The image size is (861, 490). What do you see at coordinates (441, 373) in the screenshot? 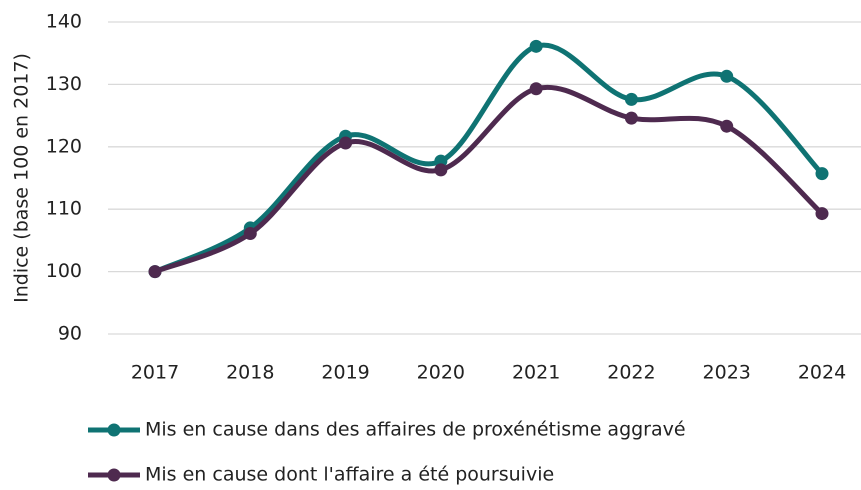
I see `x-tick-label: 2020` at bounding box center [441, 373].